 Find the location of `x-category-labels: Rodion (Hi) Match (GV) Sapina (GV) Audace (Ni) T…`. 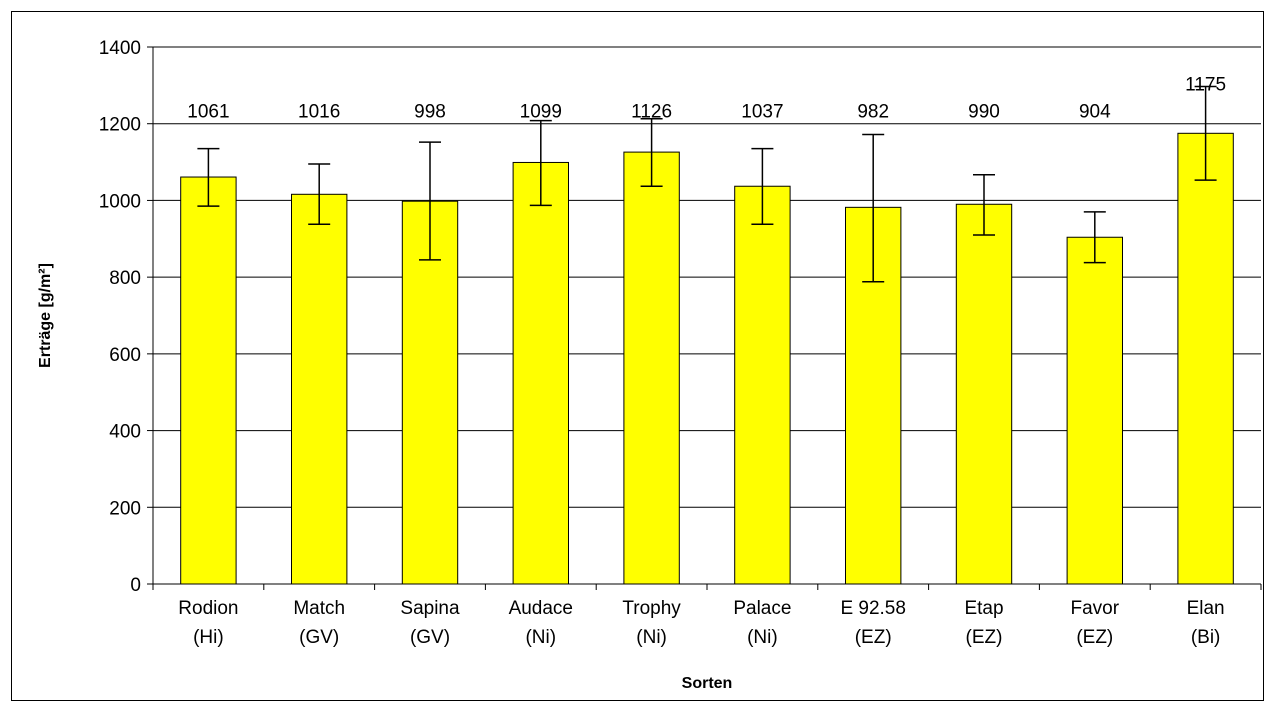

x-category-labels: Rodion (Hi) Match (GV) Sapina (GV) Audace (Ni) T… is located at coordinates (701, 623).